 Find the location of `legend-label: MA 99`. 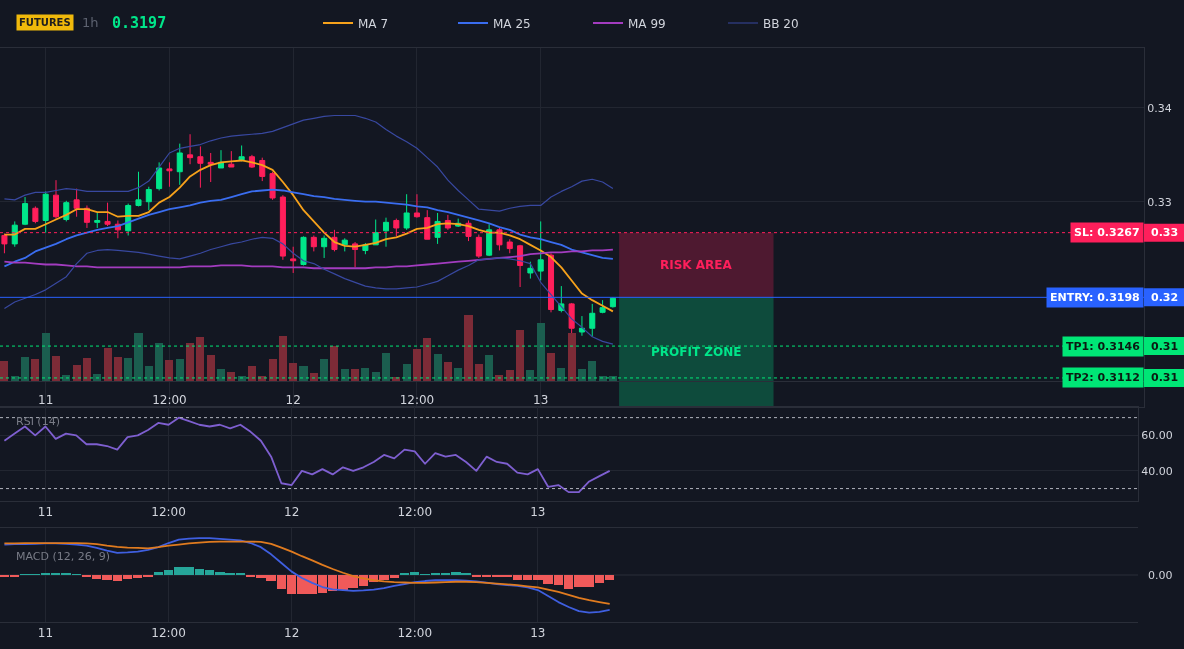

legend-label: MA 99 is located at coordinates (647, 23).